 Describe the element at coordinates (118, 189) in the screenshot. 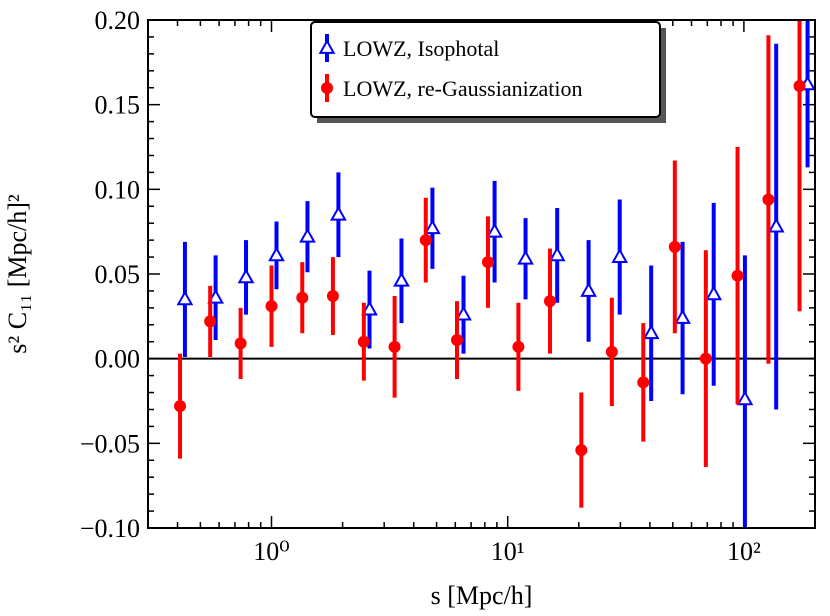

I see `y-tick-label: 0.10` at that location.